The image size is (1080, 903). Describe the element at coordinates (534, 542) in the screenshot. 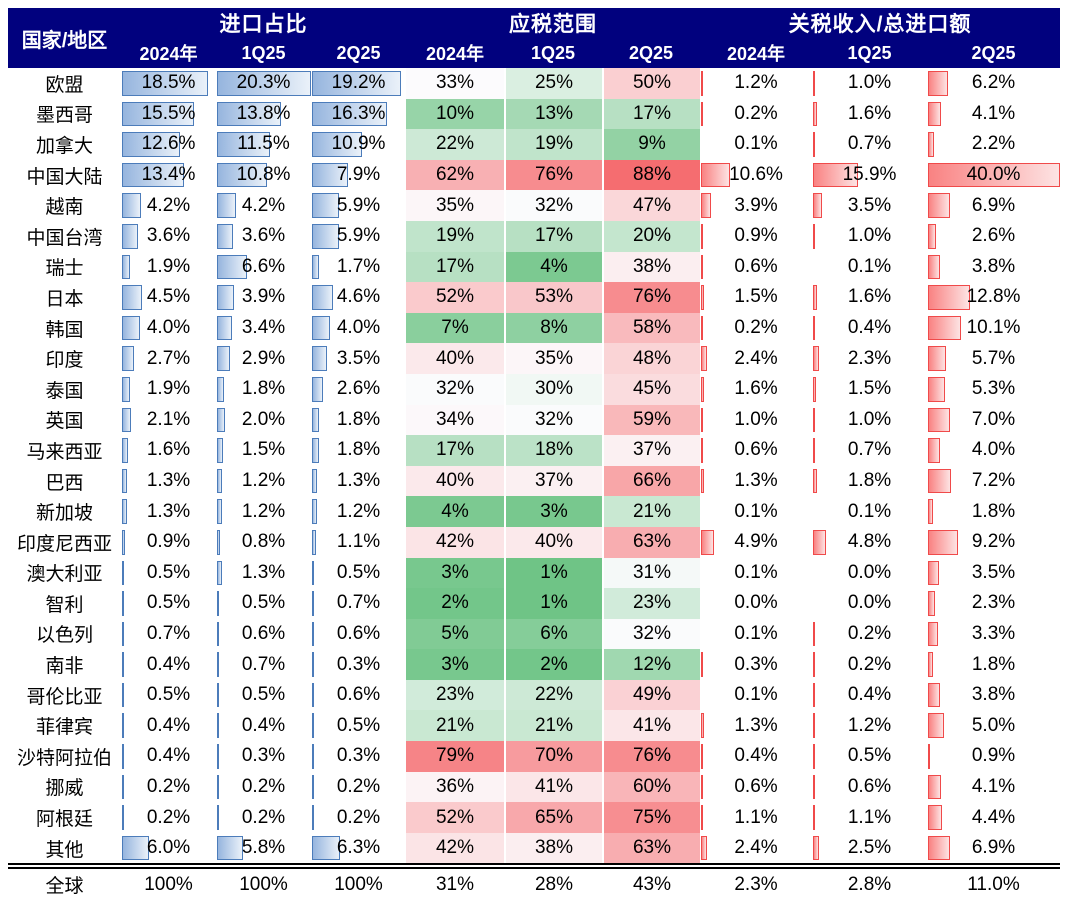

I see `table-row: 印度尼西亚 0.9% 0.8% 1.1% 42% 40% 63% 4.9% 4.8% 9.2%` at that location.